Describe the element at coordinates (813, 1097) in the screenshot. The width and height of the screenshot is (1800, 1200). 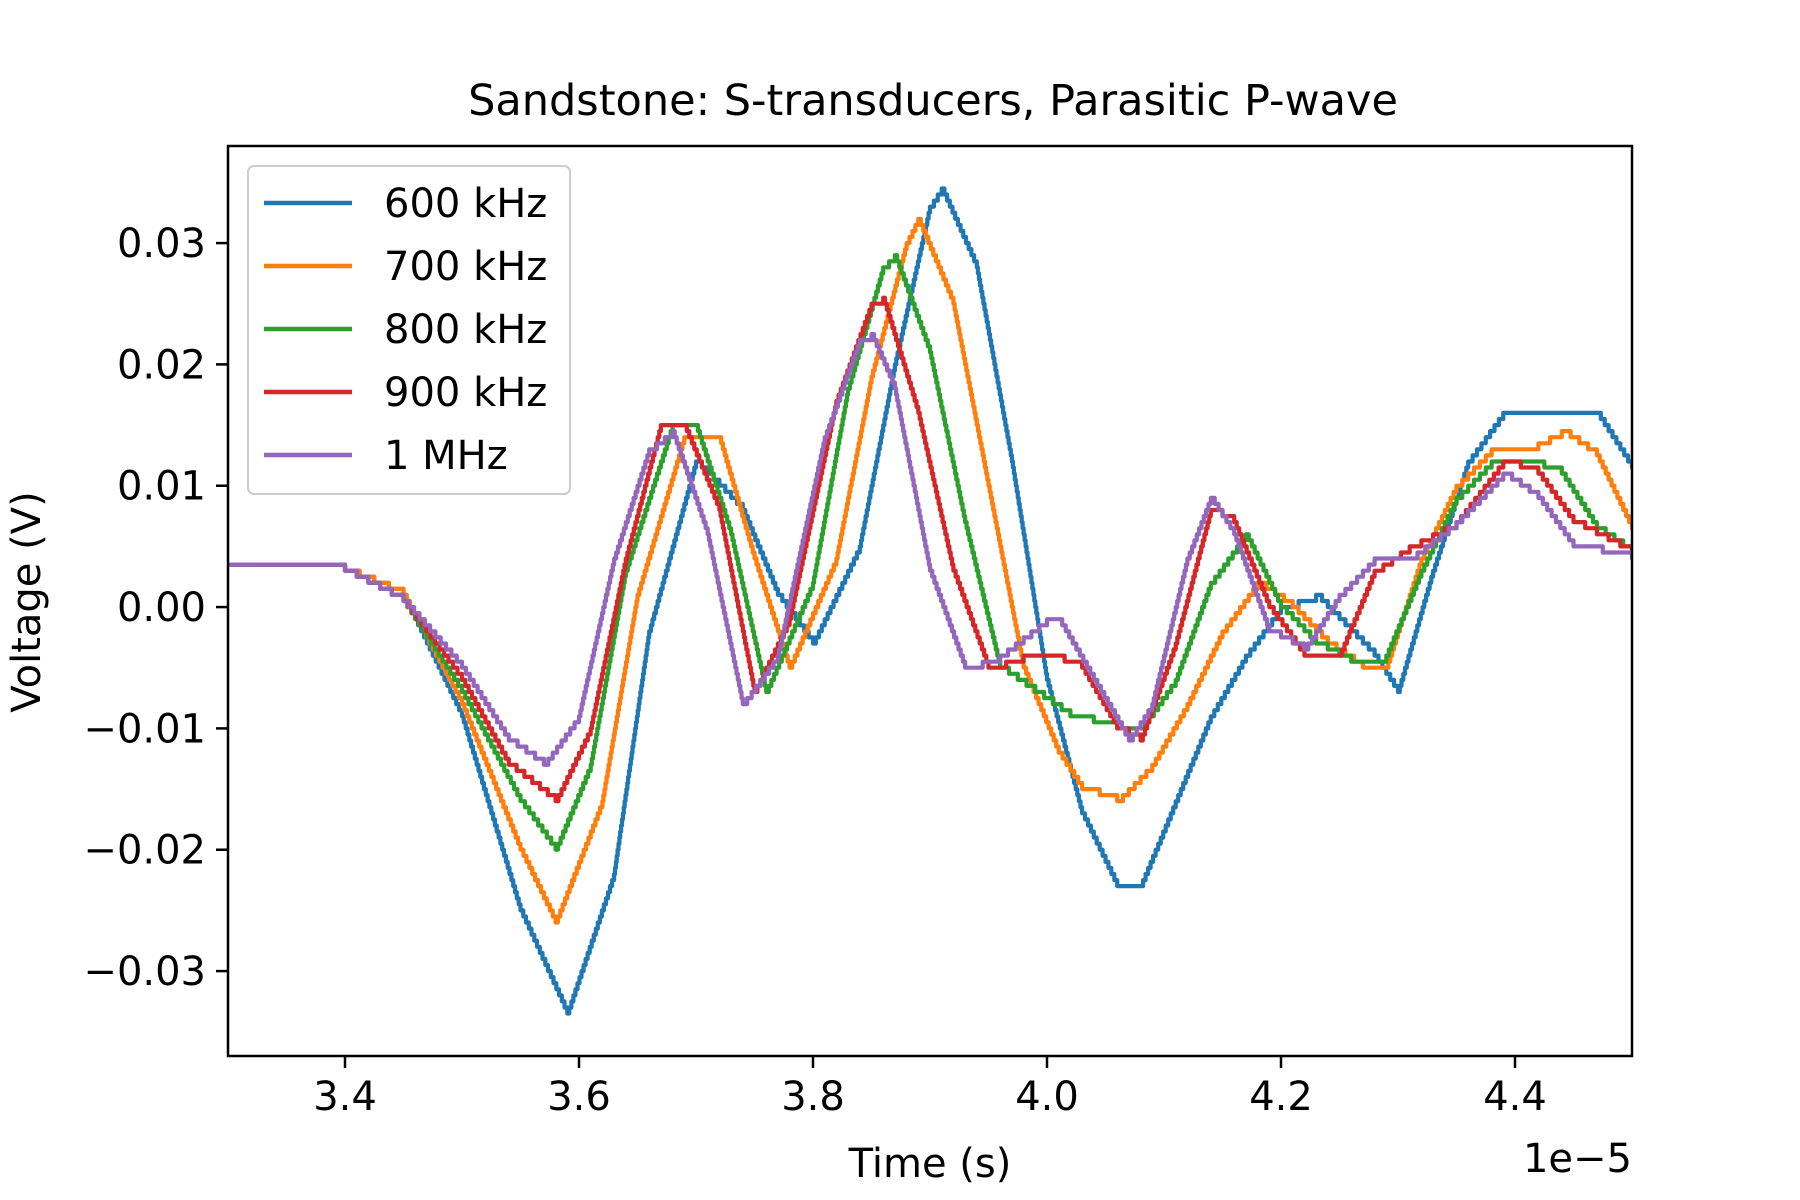
I see `x-tick-label: 3.8` at that location.